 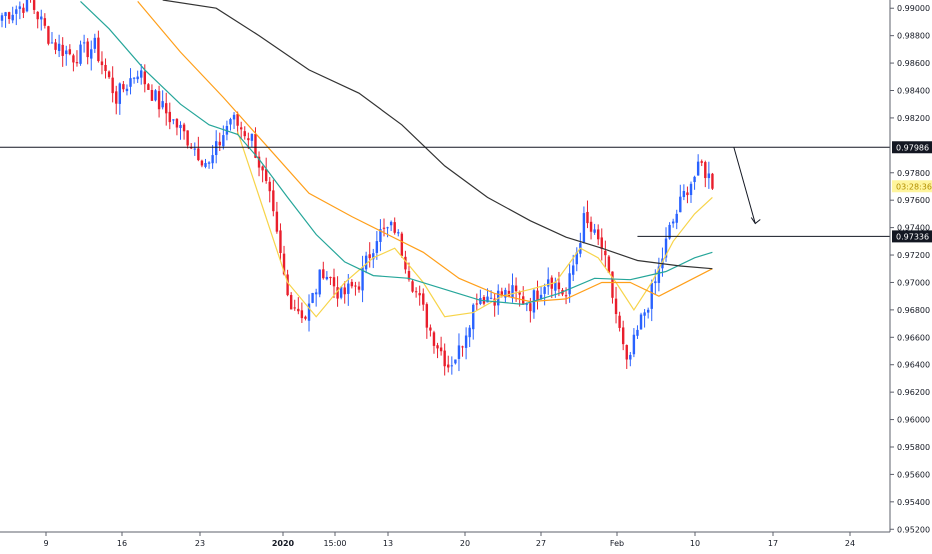 I want to click on time-tick-label: 15:00, so click(x=334, y=543).